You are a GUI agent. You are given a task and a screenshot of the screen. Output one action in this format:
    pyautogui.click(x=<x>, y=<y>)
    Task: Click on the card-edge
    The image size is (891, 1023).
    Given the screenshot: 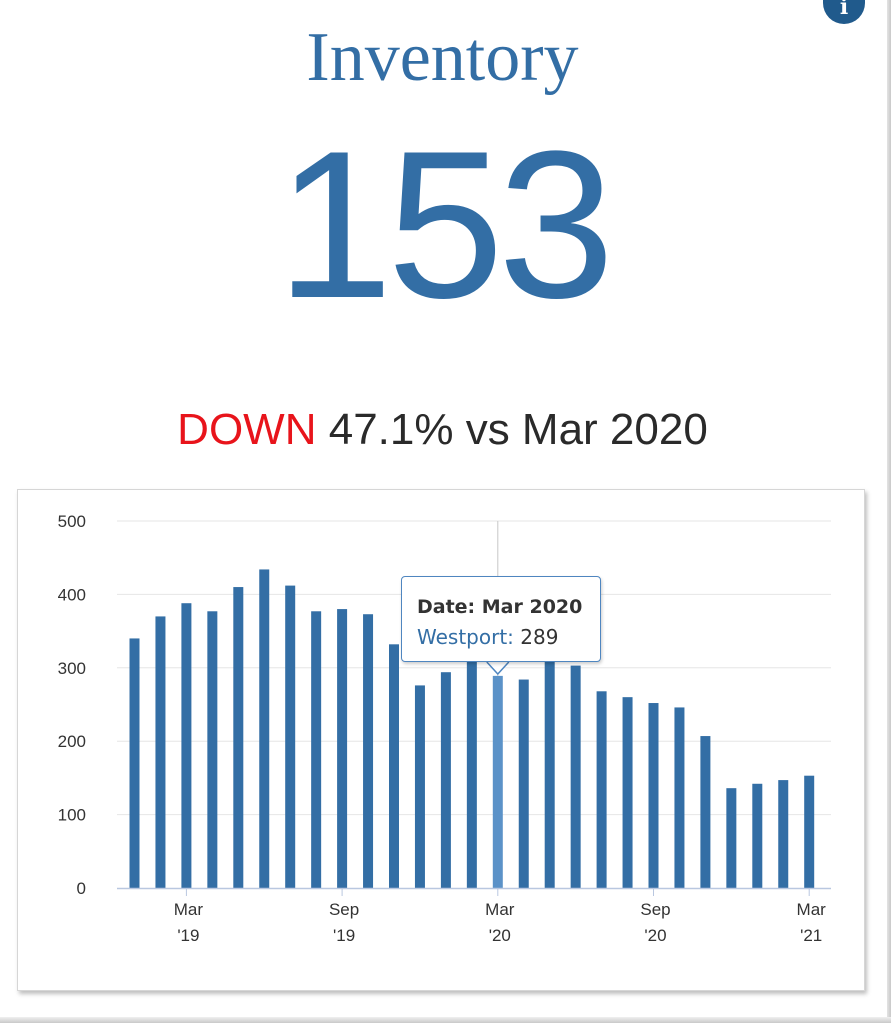 What is the action you would take?
    pyautogui.click(x=889, y=511)
    